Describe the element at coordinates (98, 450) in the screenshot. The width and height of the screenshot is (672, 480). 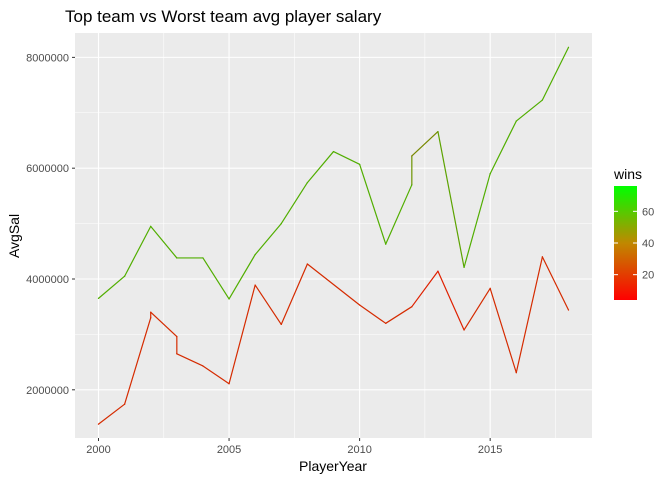
I see `x-tick-label: 2000` at that location.